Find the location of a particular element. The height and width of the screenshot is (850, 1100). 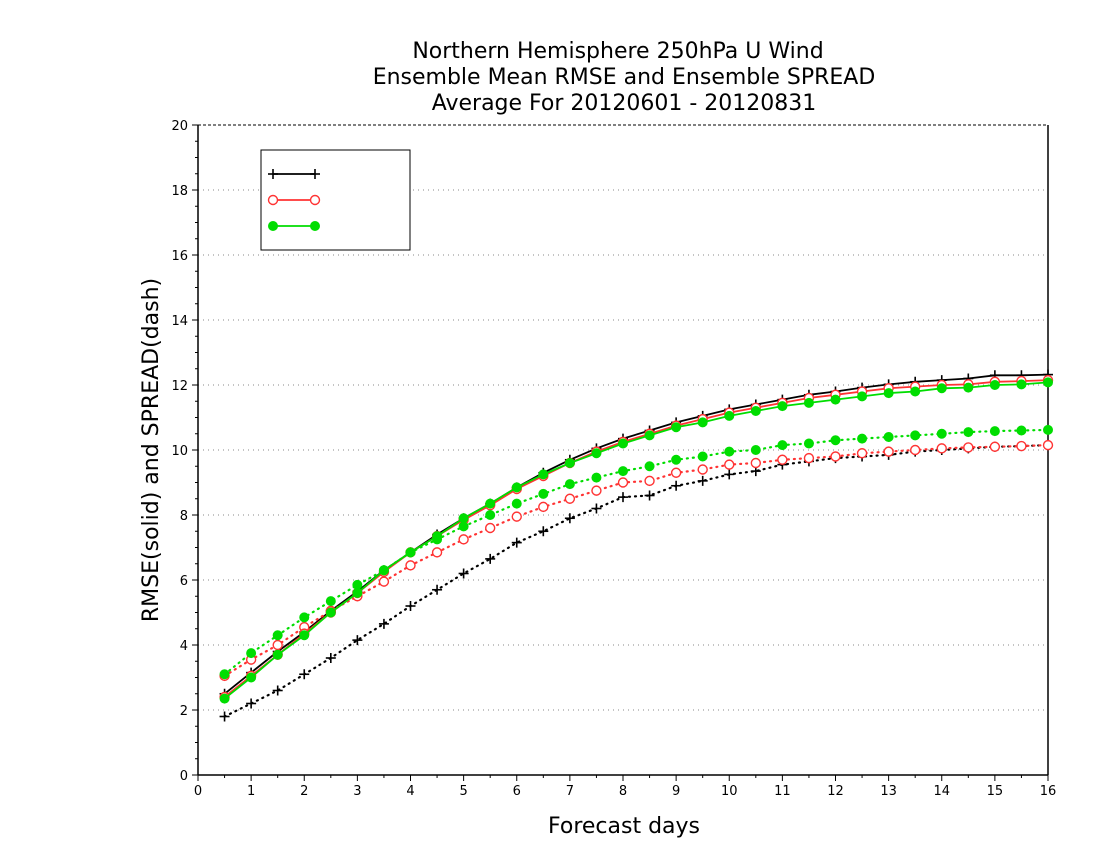

x-tick-label: 13 is located at coordinates (888, 791).